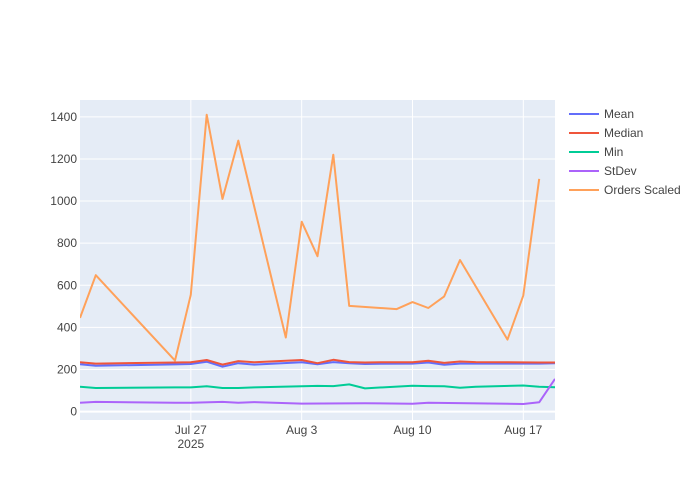 This screenshot has height=500, width=700. Describe the element at coordinates (63, 159) in the screenshot. I see `y-tick-label: 1200` at that location.